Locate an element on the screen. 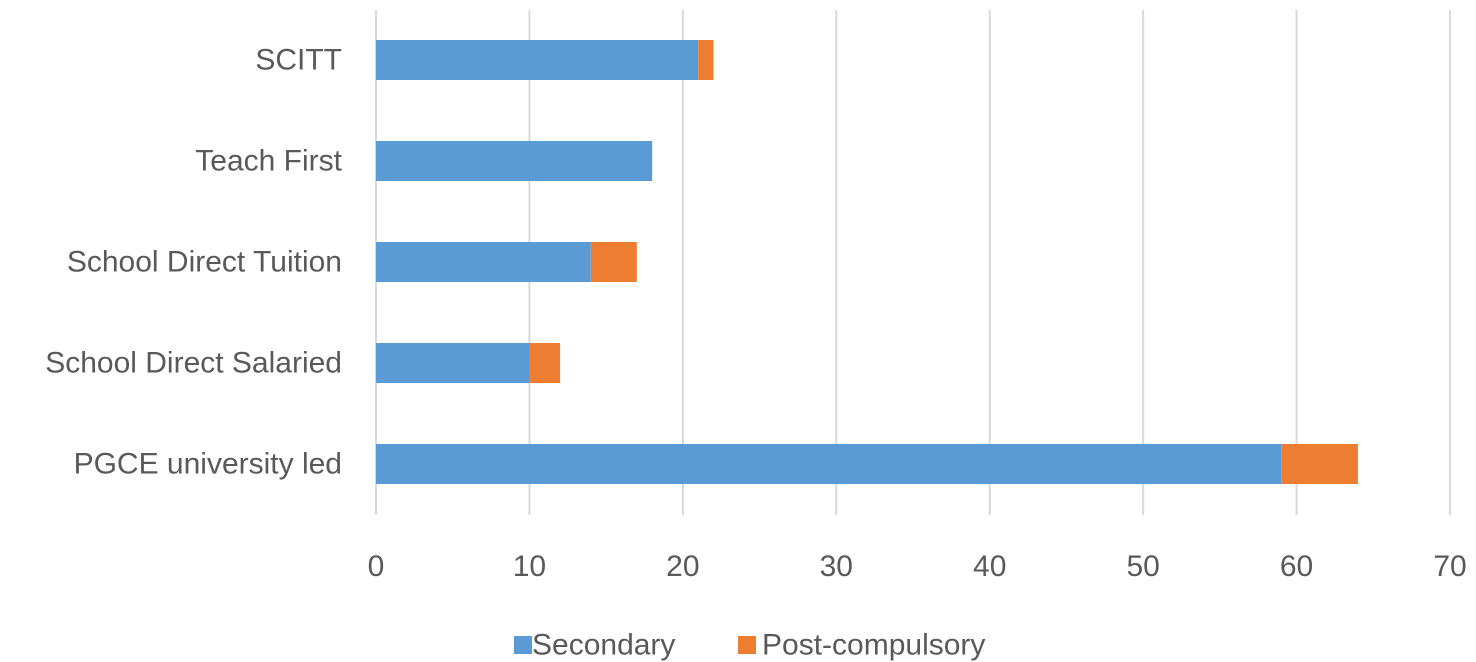 The image size is (1476, 662). legend-label-post-compulsory: Post-compulsory is located at coordinates (873, 645).